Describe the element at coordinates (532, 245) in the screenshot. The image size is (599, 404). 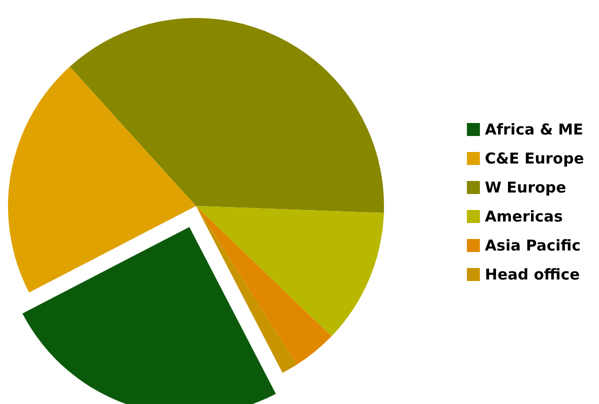
I see `legend-label: Asia Pacific` at that location.